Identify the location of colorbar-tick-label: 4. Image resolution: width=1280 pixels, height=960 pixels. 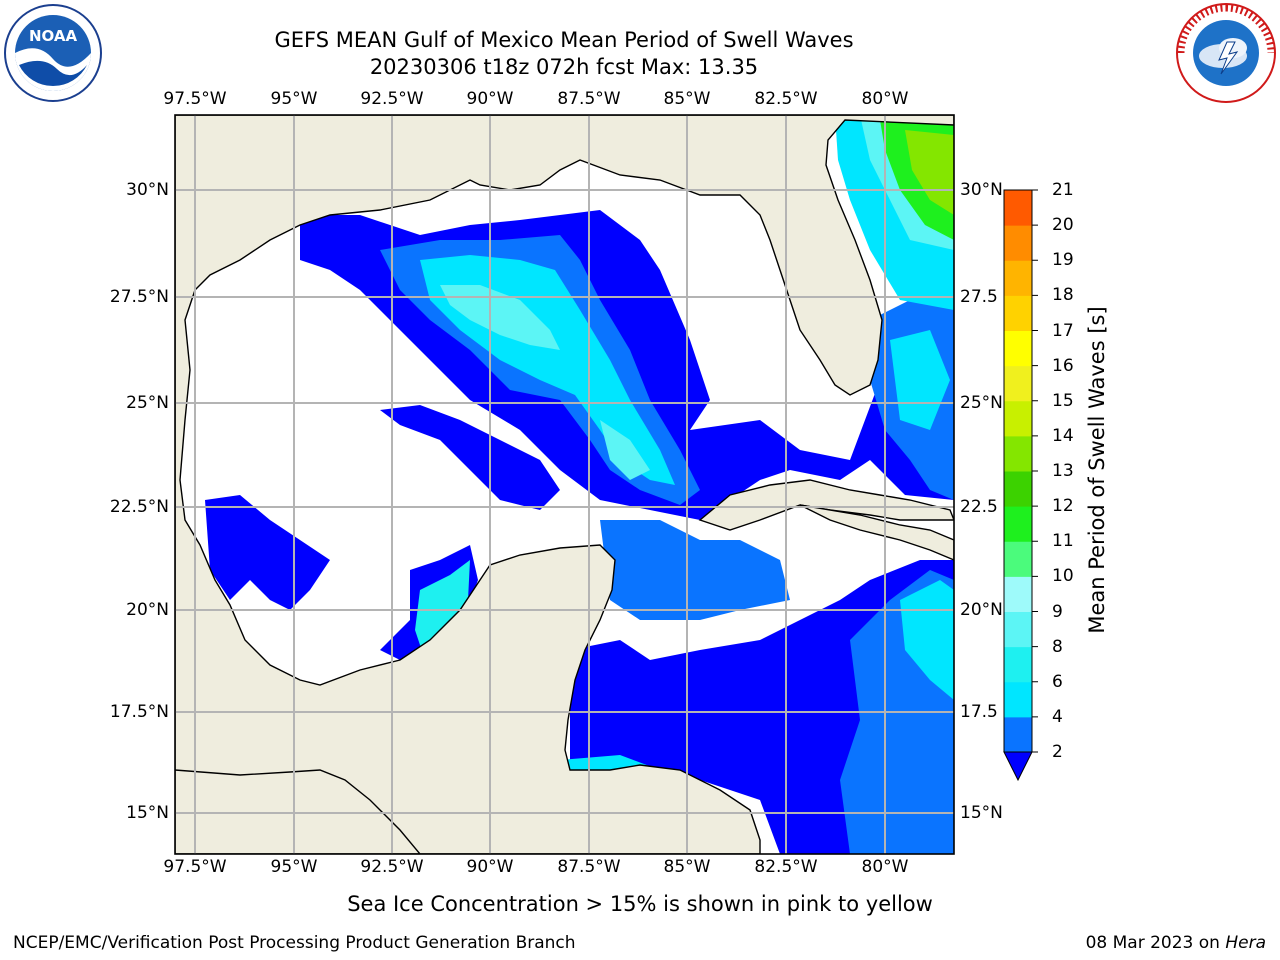
(1057, 716).